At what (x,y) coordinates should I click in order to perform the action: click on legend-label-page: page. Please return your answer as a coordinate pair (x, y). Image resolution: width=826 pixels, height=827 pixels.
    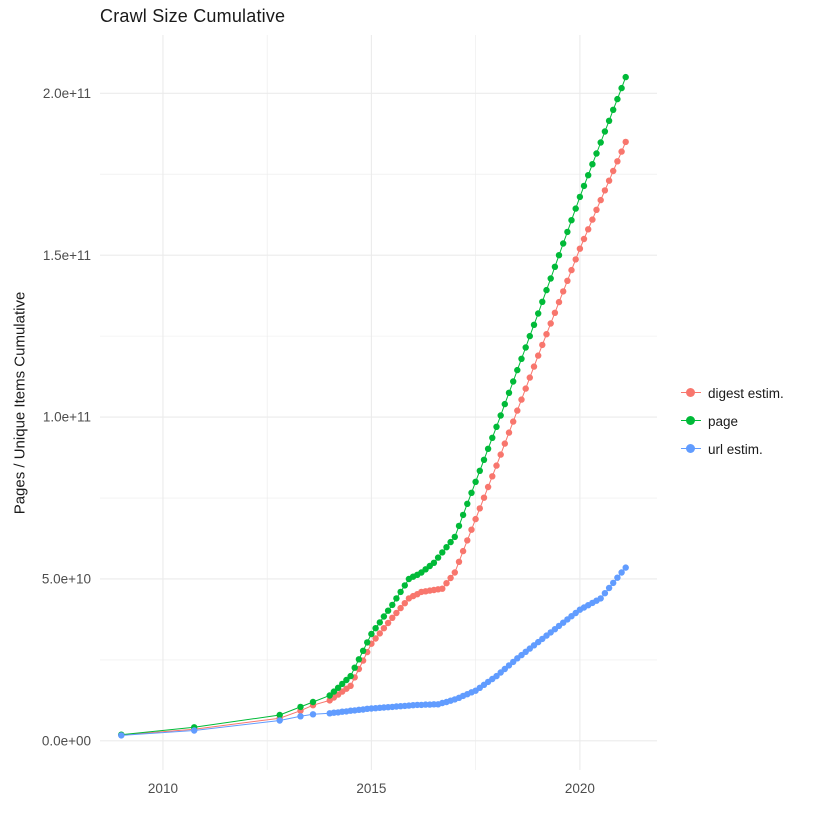
    Looking at the image, I should click on (723, 421).